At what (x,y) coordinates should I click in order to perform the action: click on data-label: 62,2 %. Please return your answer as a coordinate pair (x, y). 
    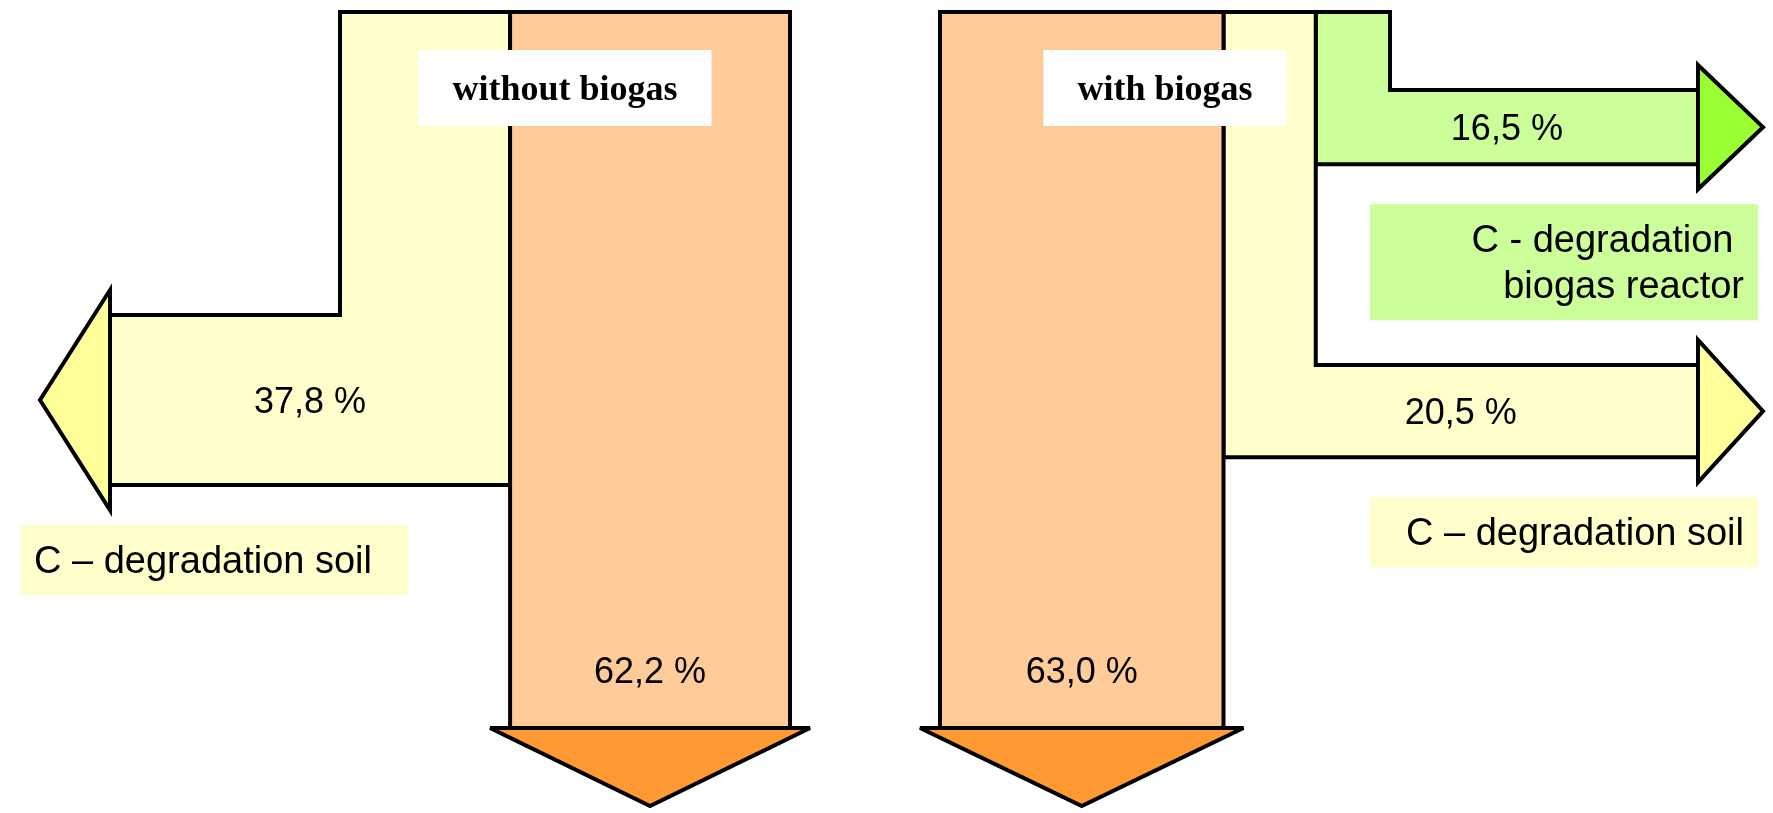
    Looking at the image, I should click on (650, 670).